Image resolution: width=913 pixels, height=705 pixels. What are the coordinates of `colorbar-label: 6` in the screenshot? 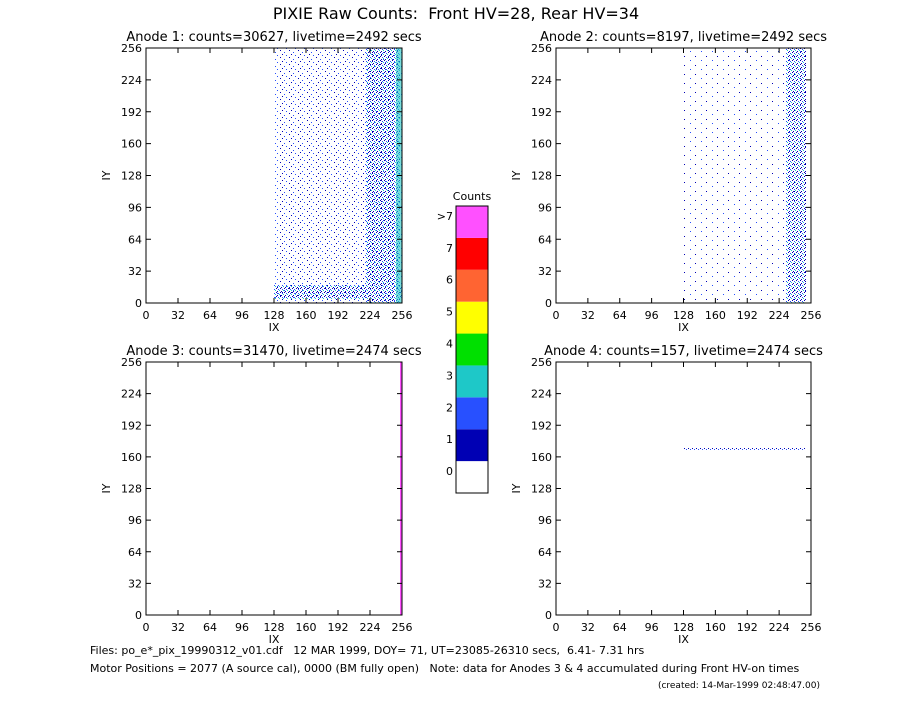 It's located at (449, 280).